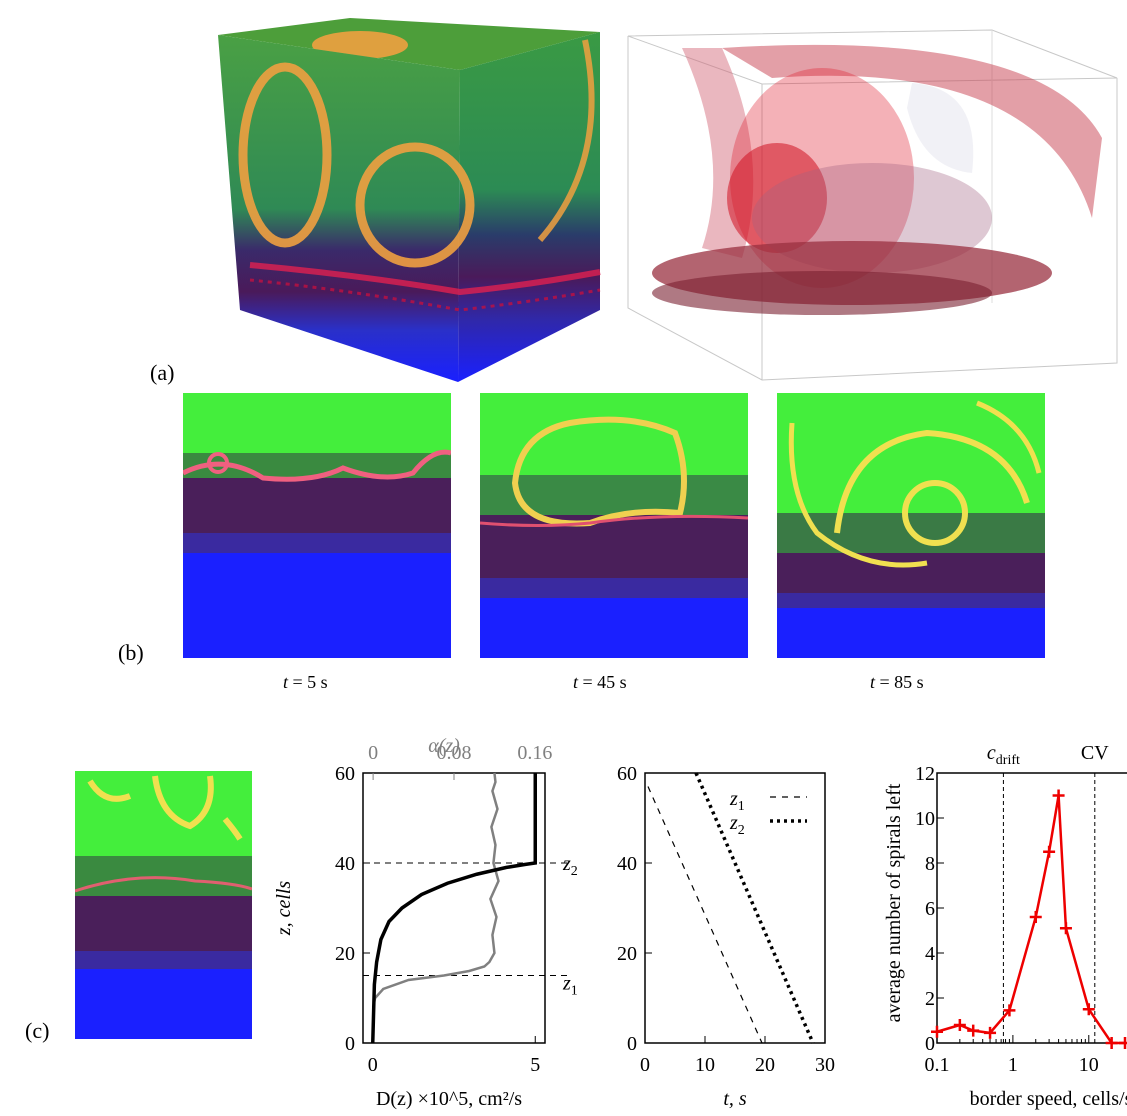  What do you see at coordinates (737, 801) in the screenshot?
I see `chart2-legend-label-z1: z1` at bounding box center [737, 801].